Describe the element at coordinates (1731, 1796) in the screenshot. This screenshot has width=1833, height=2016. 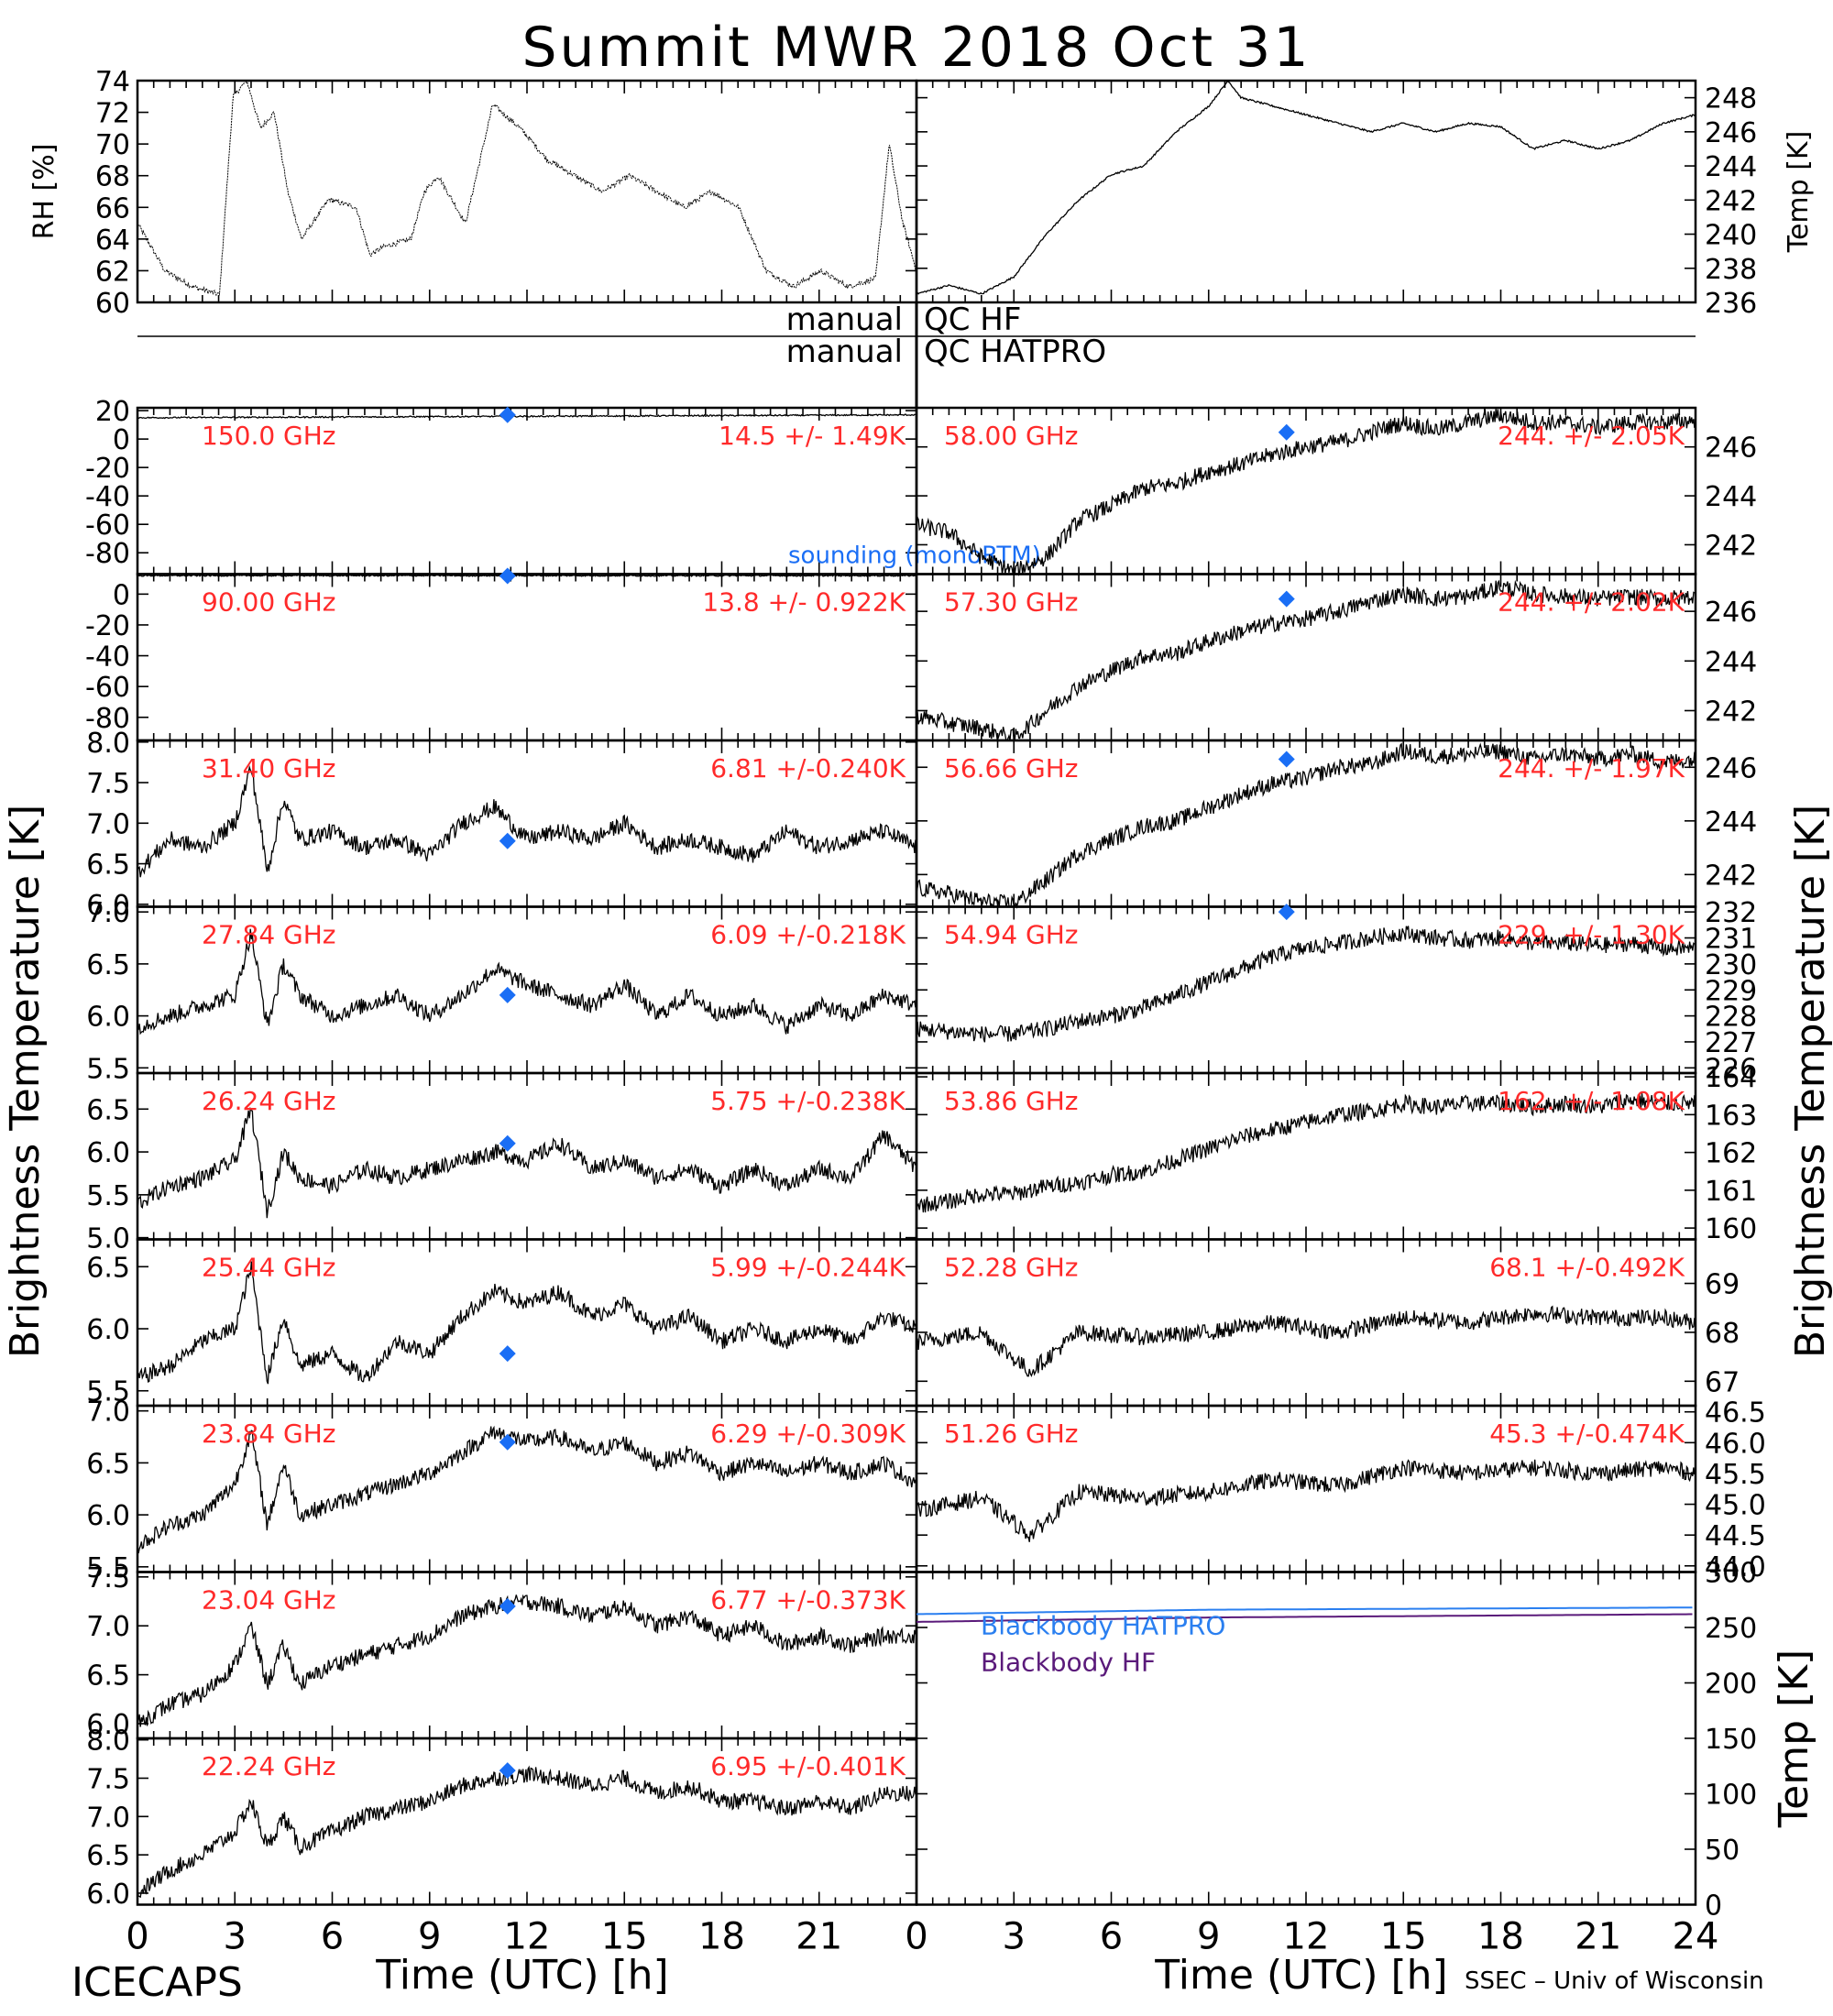
I see `y-tick-label: 100` at that location.